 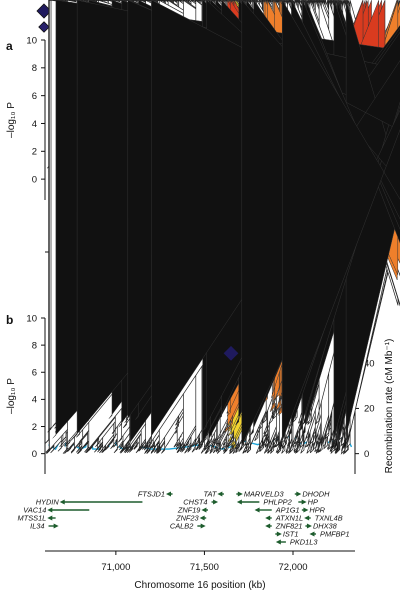 I want to click on gene-label: TXNL4B, so click(x=329, y=518).